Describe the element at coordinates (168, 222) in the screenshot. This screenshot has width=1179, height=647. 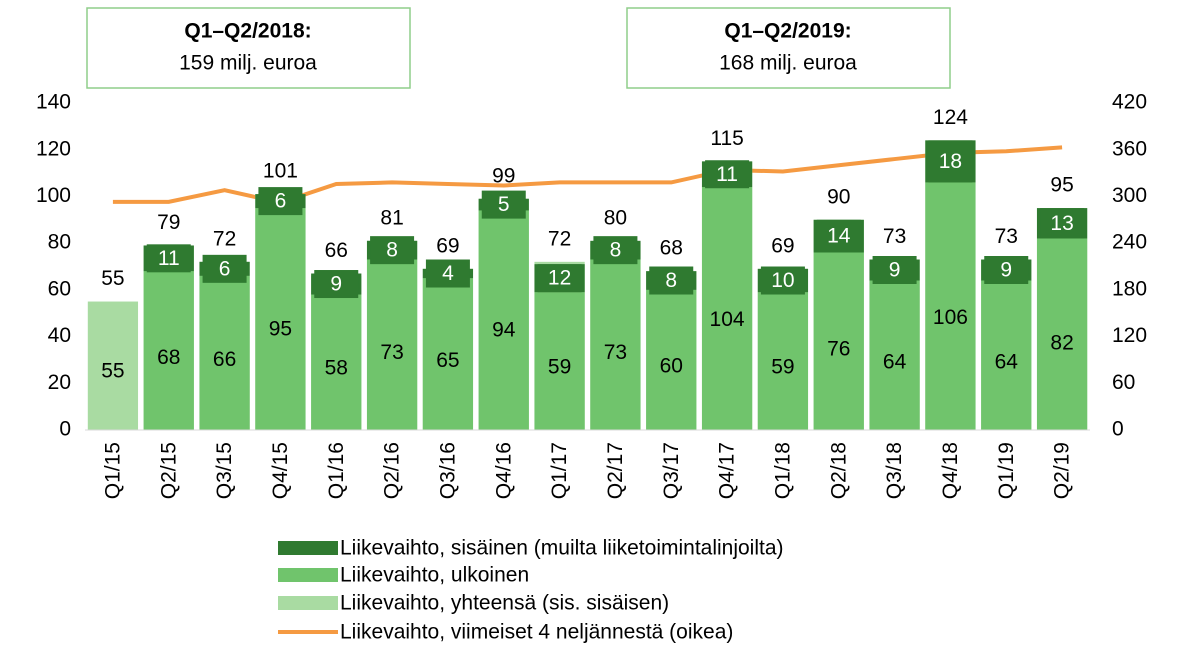
I see `total-label: 79` at that location.